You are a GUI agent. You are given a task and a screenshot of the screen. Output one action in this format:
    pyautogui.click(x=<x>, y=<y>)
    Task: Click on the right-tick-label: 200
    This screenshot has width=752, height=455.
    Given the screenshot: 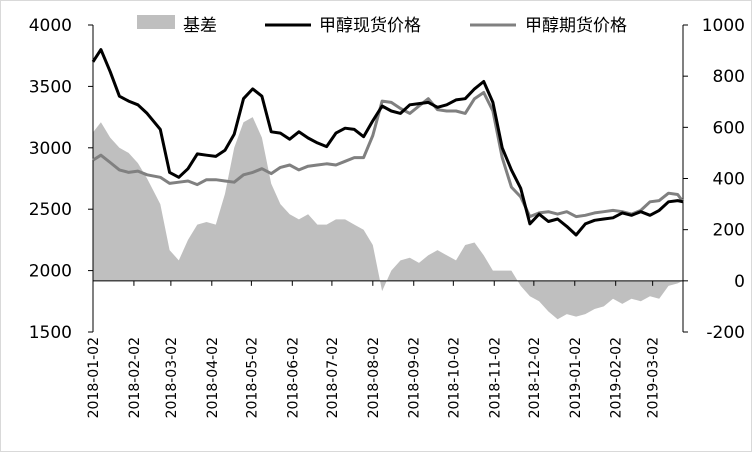 What is the action you would take?
    pyautogui.click(x=729, y=231)
    